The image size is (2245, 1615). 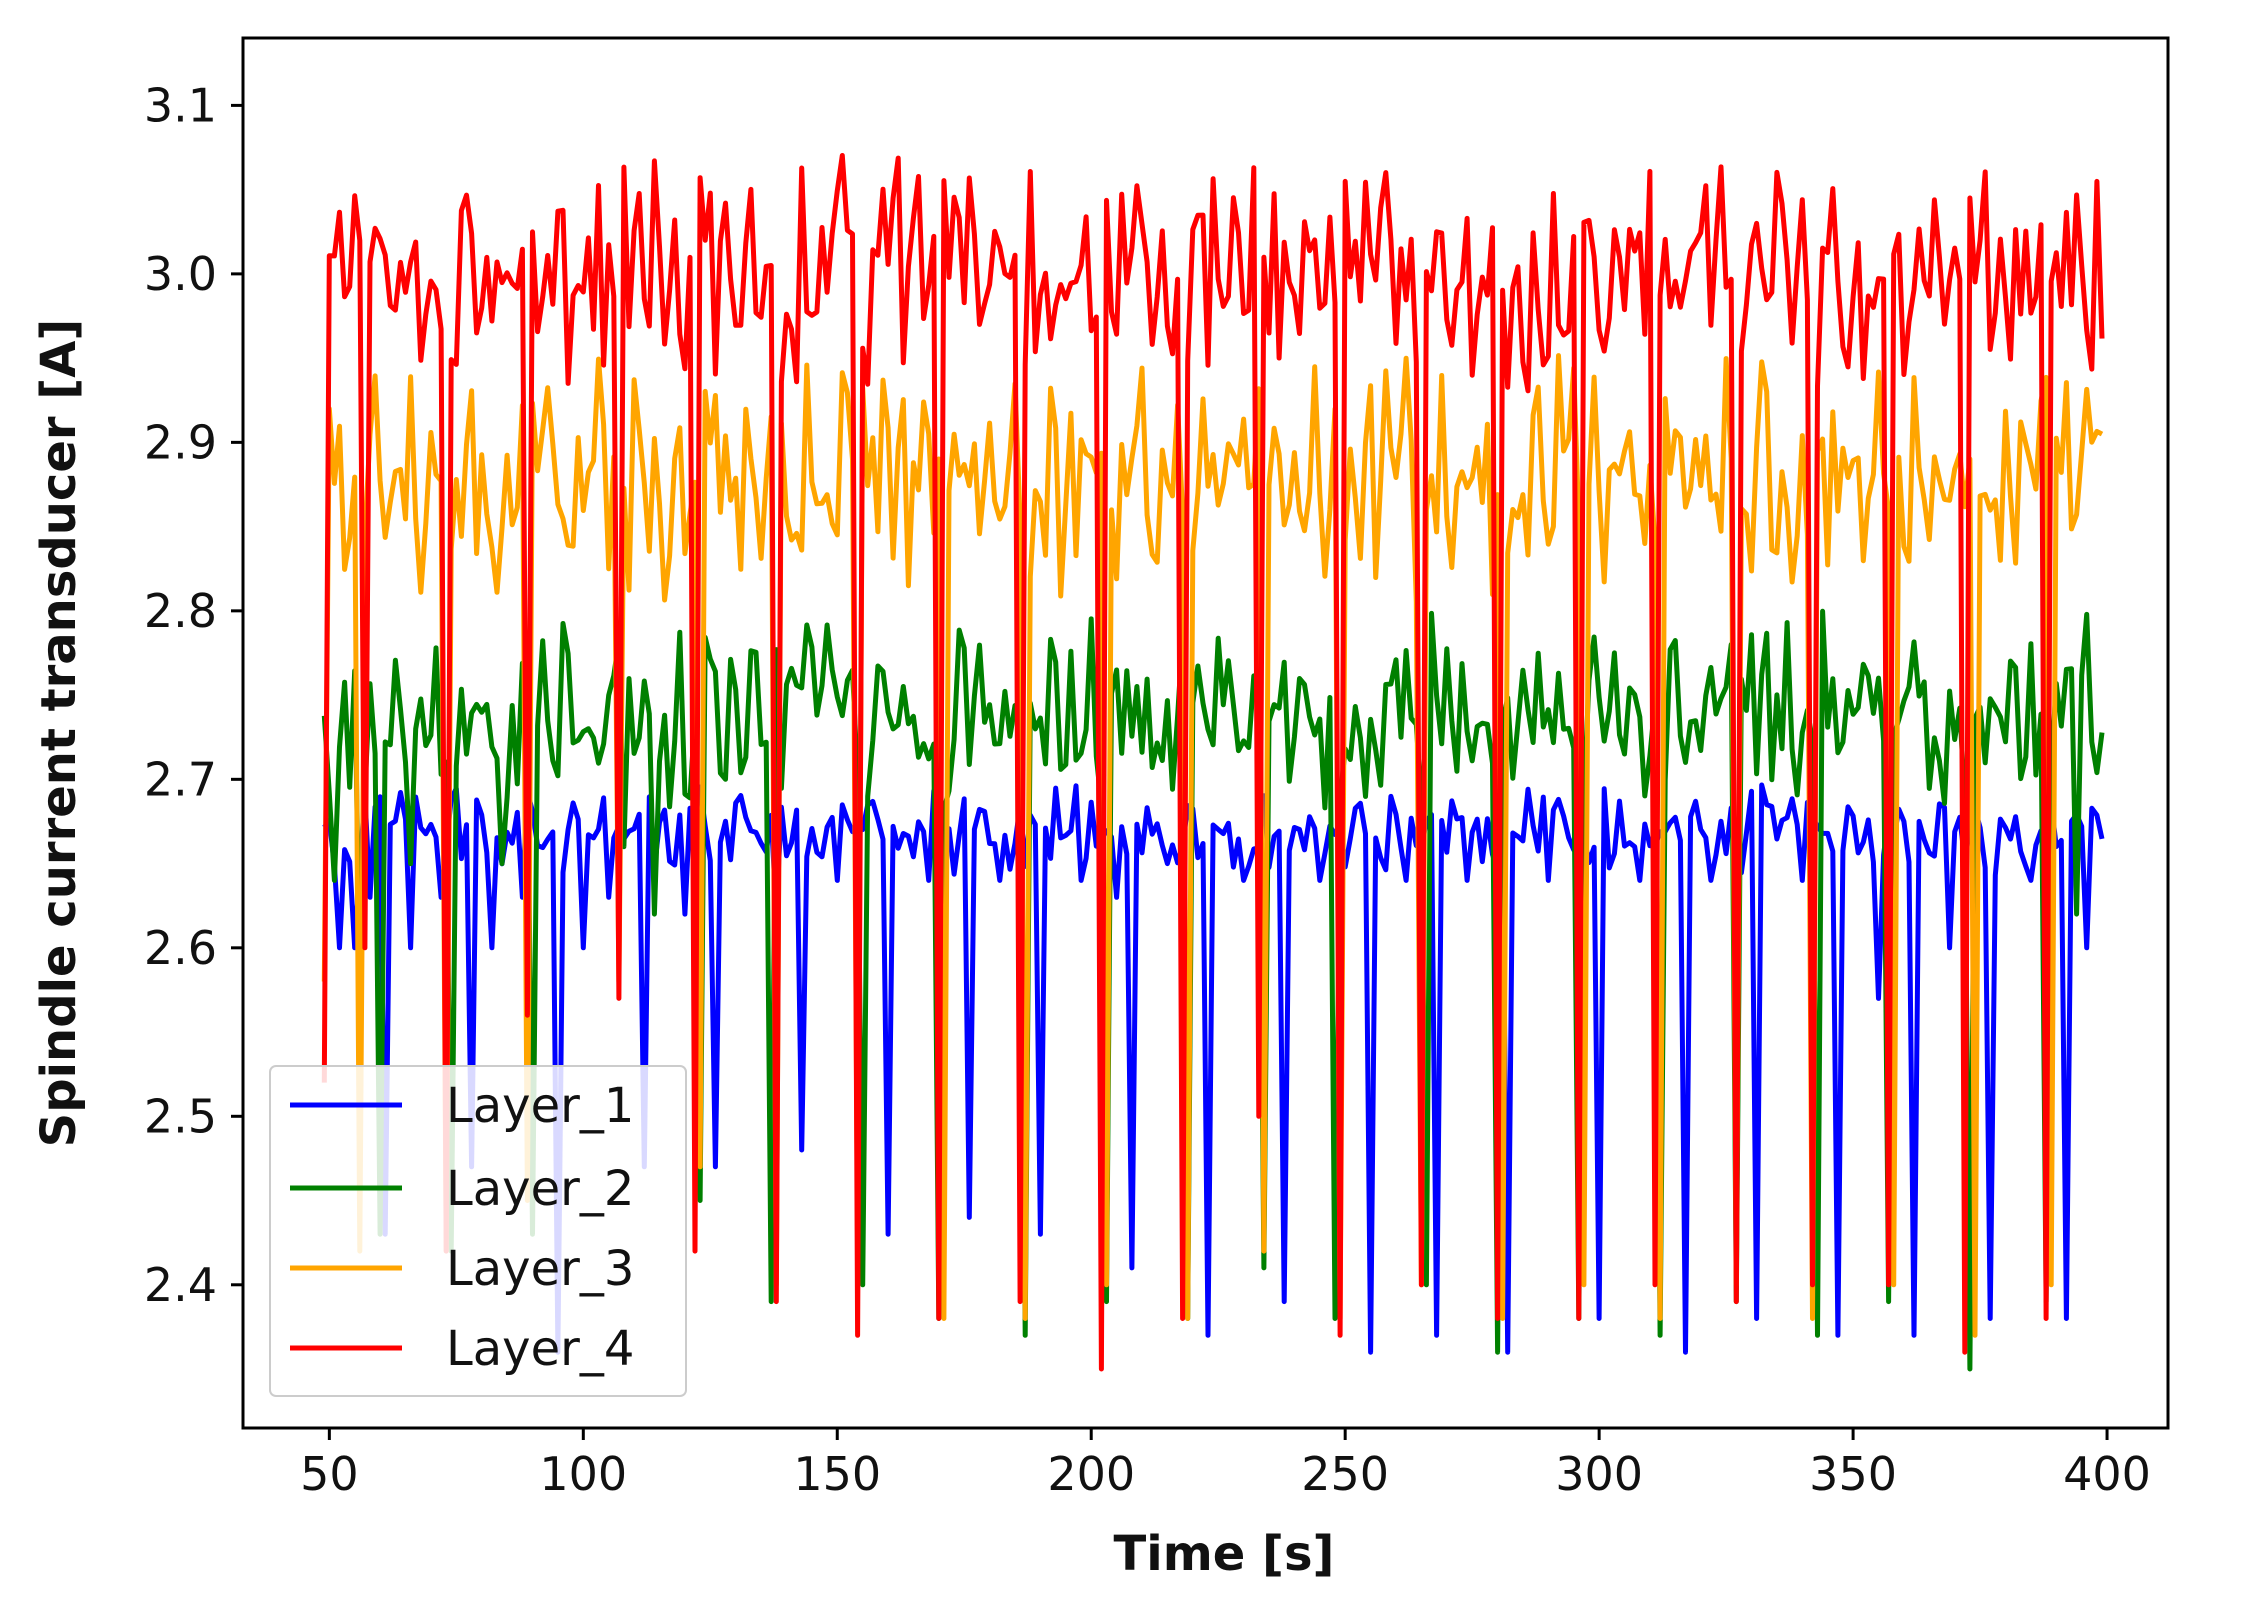 I want to click on legend: Layer_1 Layer_2 Layer_3 Layer_4, so click(x=478, y=1231).